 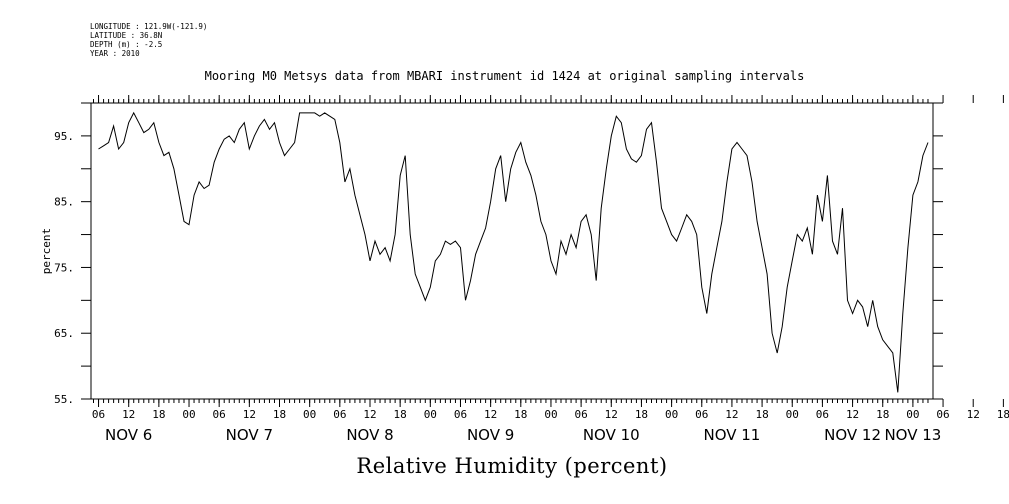 What do you see at coordinates (126, 35) in the screenshot?
I see `latitude-text: LATITUDE : 36.8N` at bounding box center [126, 35].